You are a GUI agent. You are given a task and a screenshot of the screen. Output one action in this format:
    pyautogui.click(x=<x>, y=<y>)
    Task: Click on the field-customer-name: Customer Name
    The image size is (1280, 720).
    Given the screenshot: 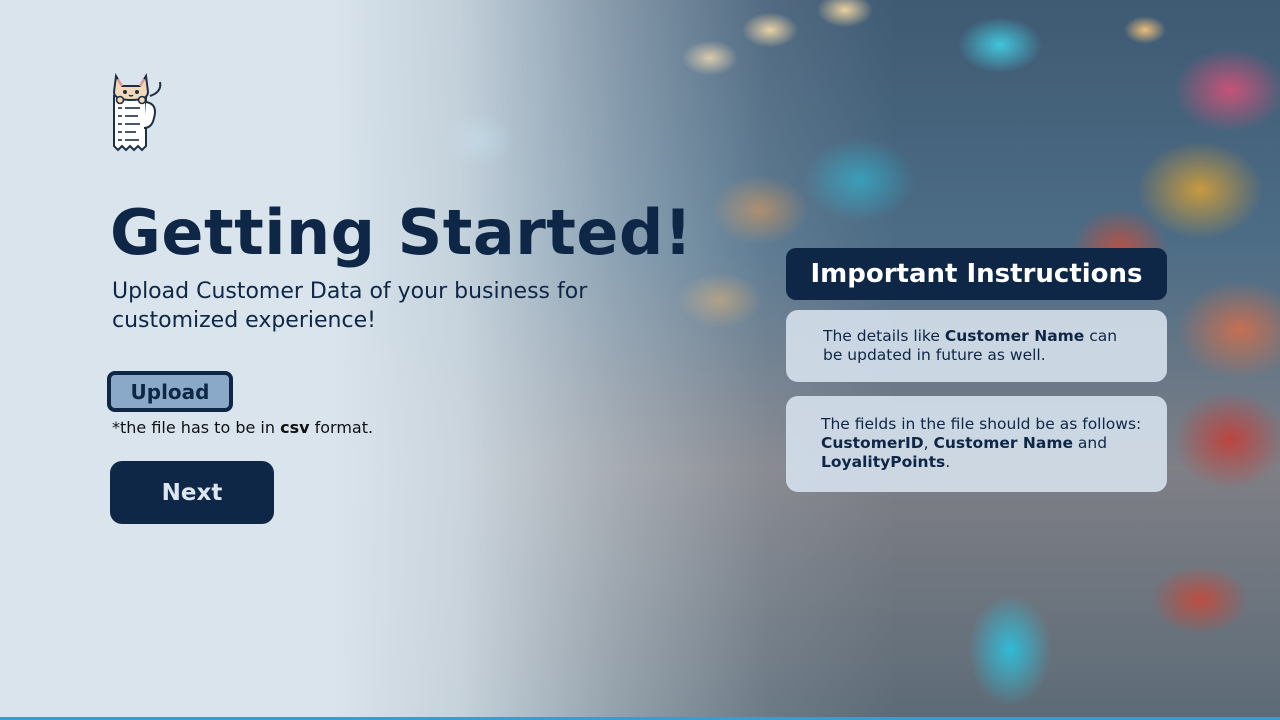 What is the action you would take?
    pyautogui.click(x=1003, y=443)
    